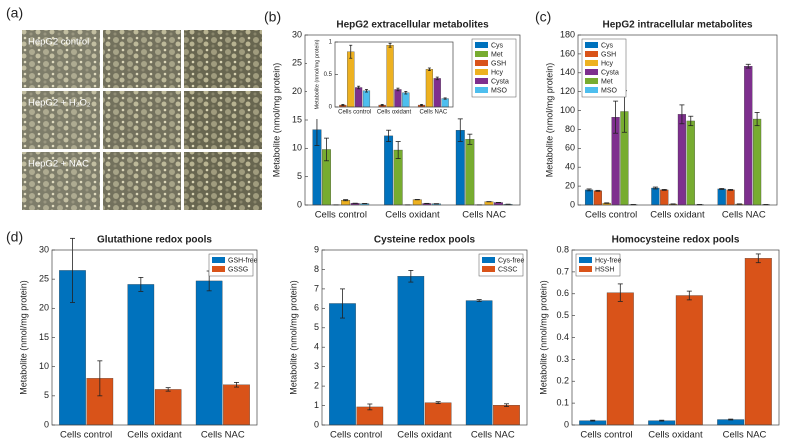 This screenshot has width=797, height=442. What do you see at coordinates (570, 129) in the screenshot?
I see `y-tick-label: 80` at bounding box center [570, 129].